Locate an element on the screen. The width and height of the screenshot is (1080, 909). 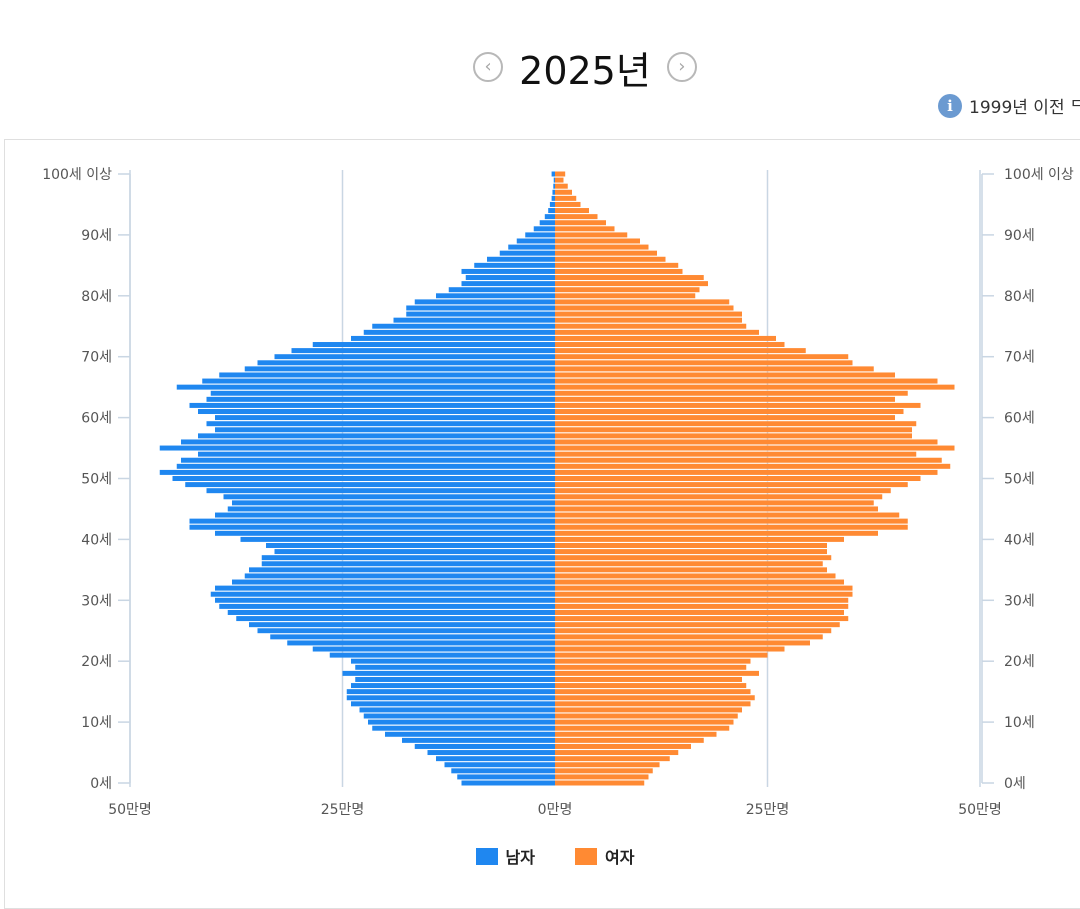
y-tick-label-right-4: 40세 is located at coordinates (1019, 540).